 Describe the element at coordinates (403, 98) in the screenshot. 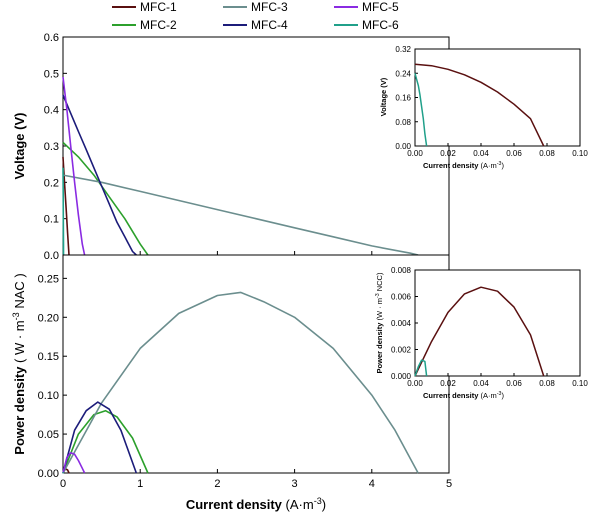

I see `voltage-inset-ytick-label: 0.16` at that location.